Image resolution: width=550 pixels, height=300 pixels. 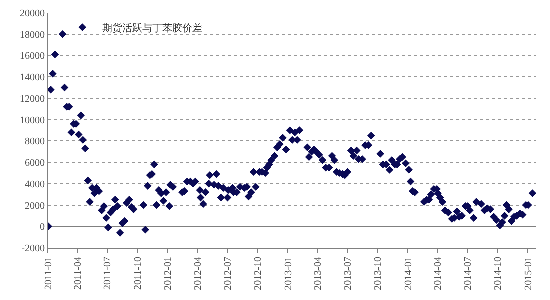 I want to click on y-tick-label: 0, so click(x=42, y=228).